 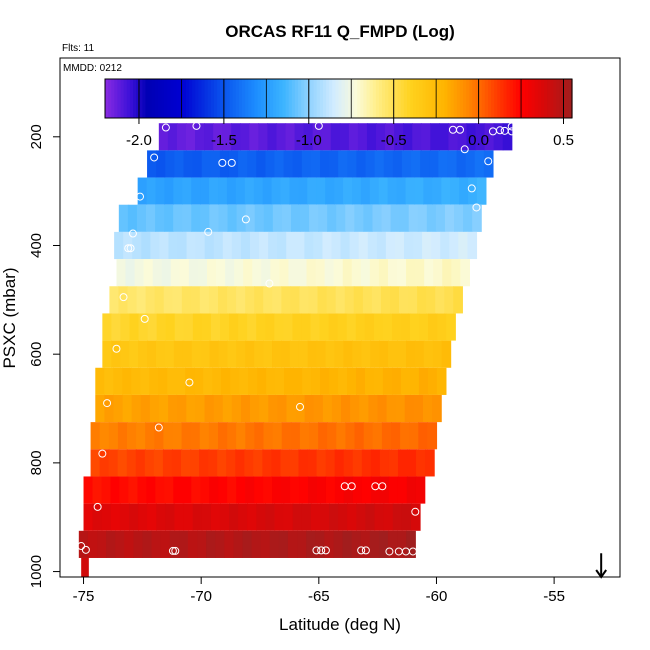 I want to click on y-axis: 200 400 600 800 1000, so click(x=44, y=356).